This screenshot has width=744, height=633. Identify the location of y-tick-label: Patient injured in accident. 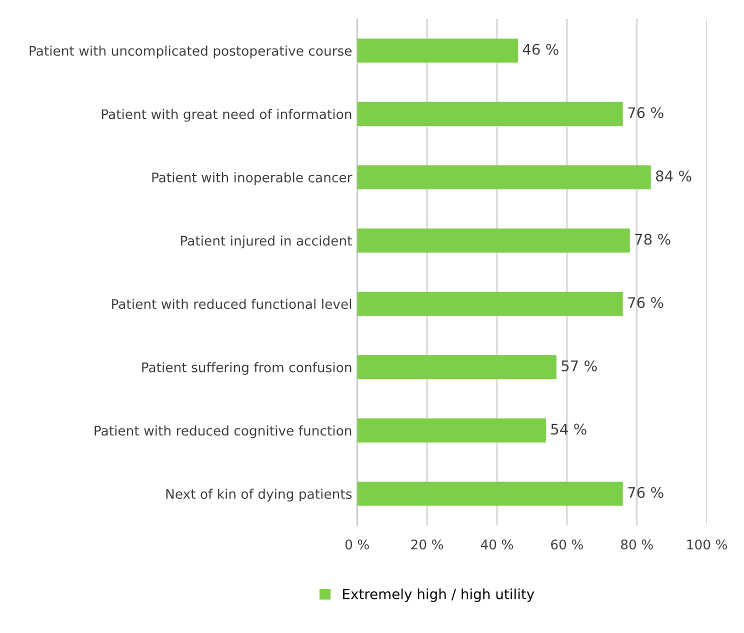
(266, 242).